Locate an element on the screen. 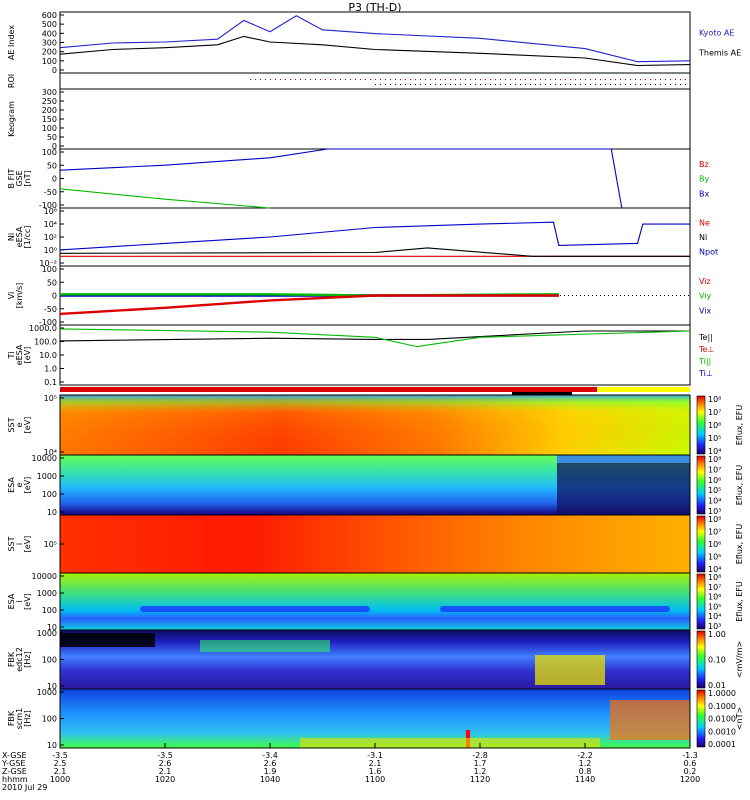 This screenshot has height=800, width=750. ylabel-ni-2: [1/cc] is located at coordinates (27, 237).